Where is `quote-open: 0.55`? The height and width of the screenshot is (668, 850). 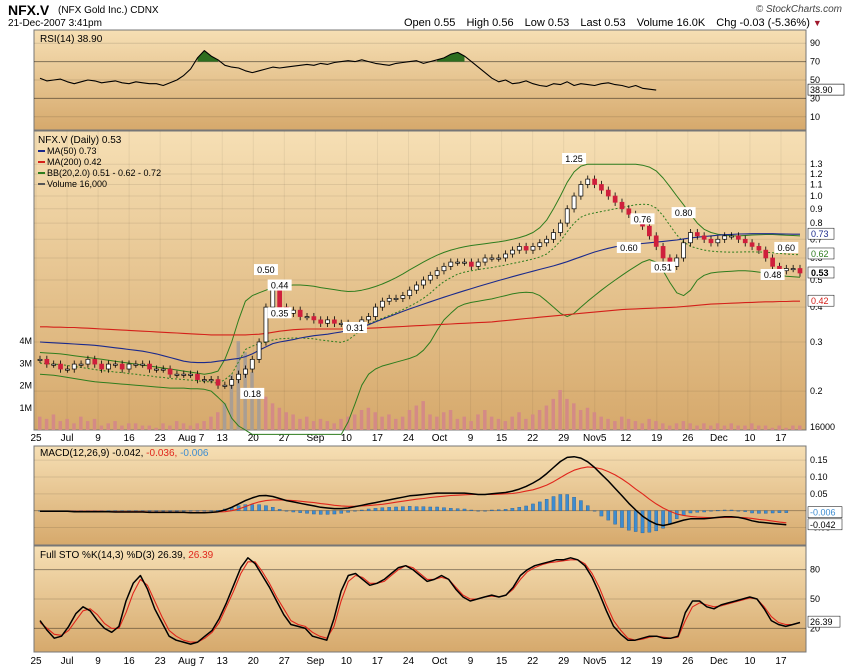 quote-open: 0.55 is located at coordinates (444, 23).